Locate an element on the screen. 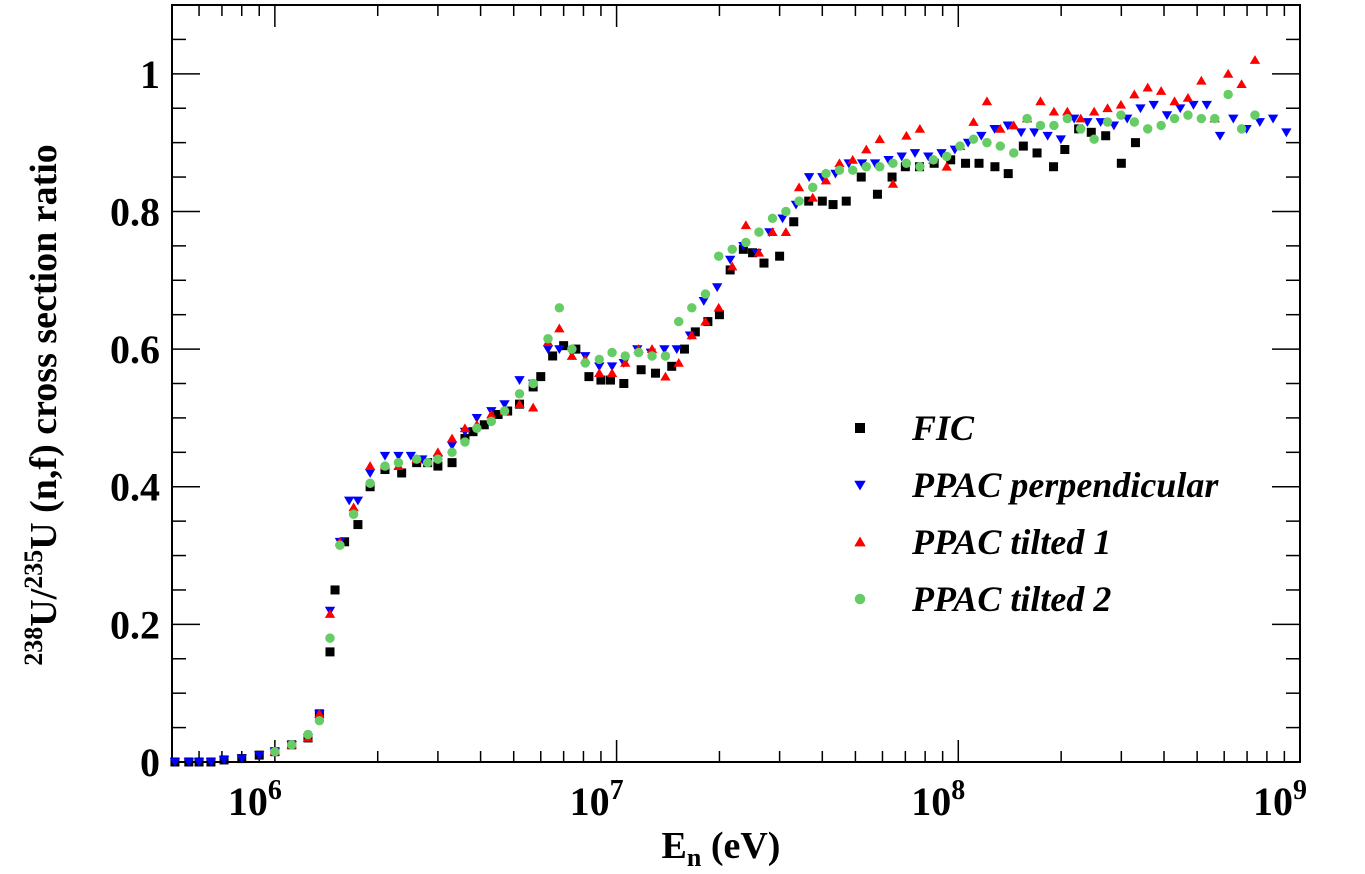 Image resolution: width=1365 pixels, height=874 pixels. x-tick-label: 106 is located at coordinates (255, 799).